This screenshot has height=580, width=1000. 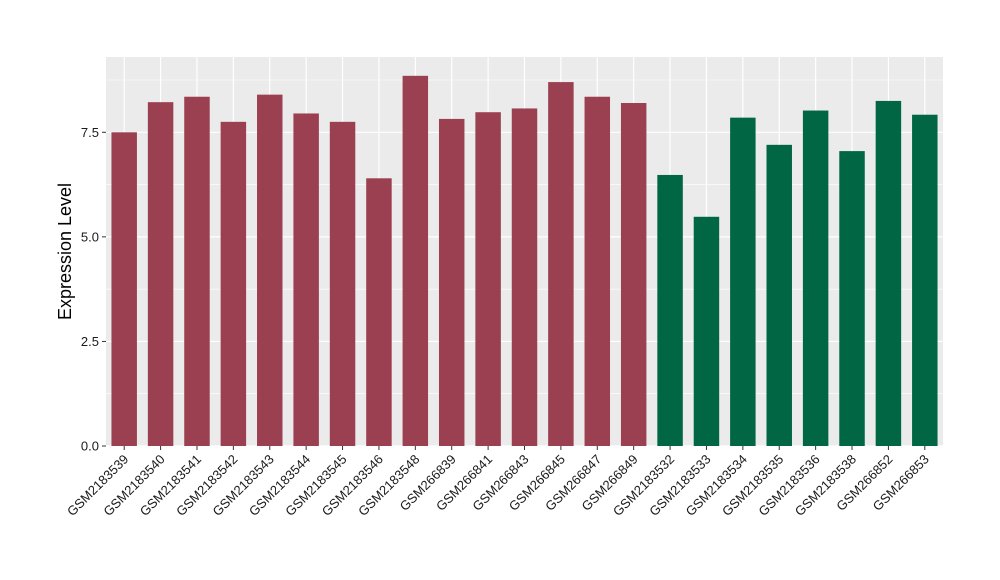 What do you see at coordinates (97, 485) in the screenshot?
I see `x-tick-label: GSM2183539` at bounding box center [97, 485].